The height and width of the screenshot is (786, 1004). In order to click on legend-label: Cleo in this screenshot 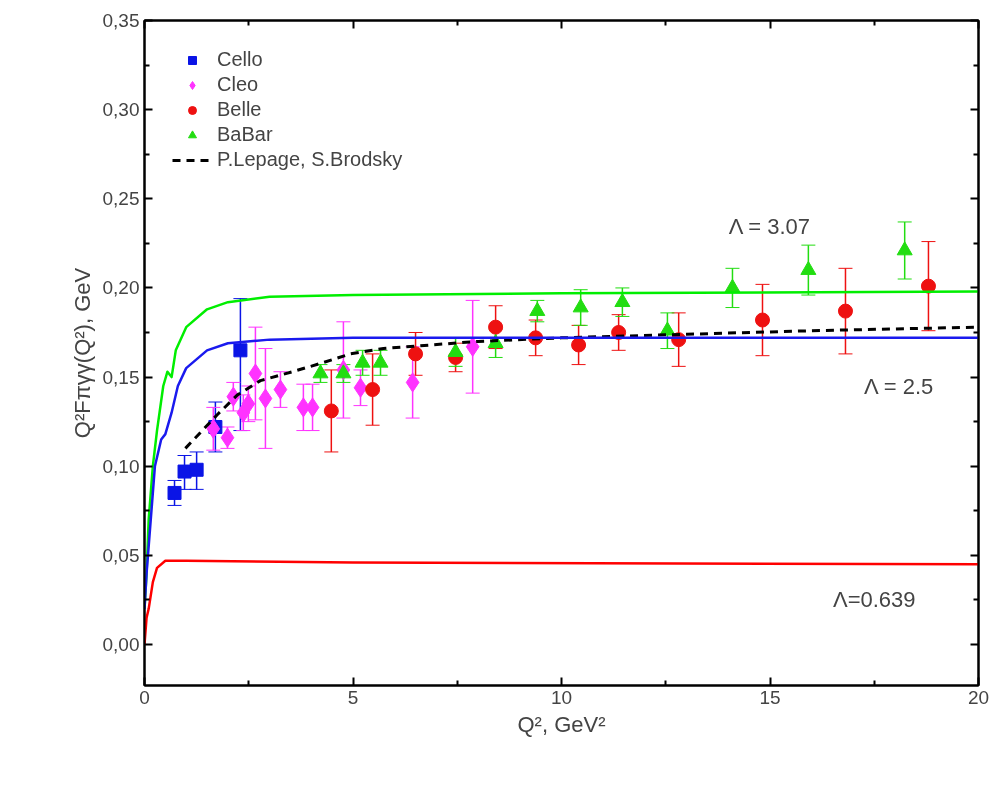, I will do `click(238, 84)`.